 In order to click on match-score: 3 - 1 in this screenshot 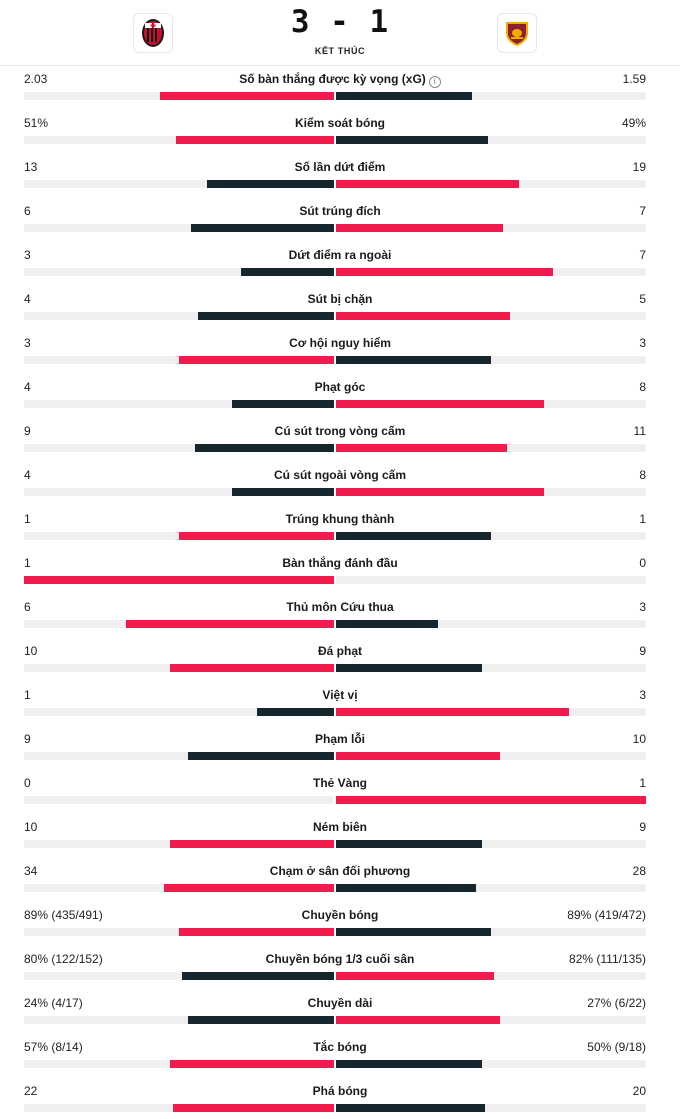, I will do `click(340, 22)`.